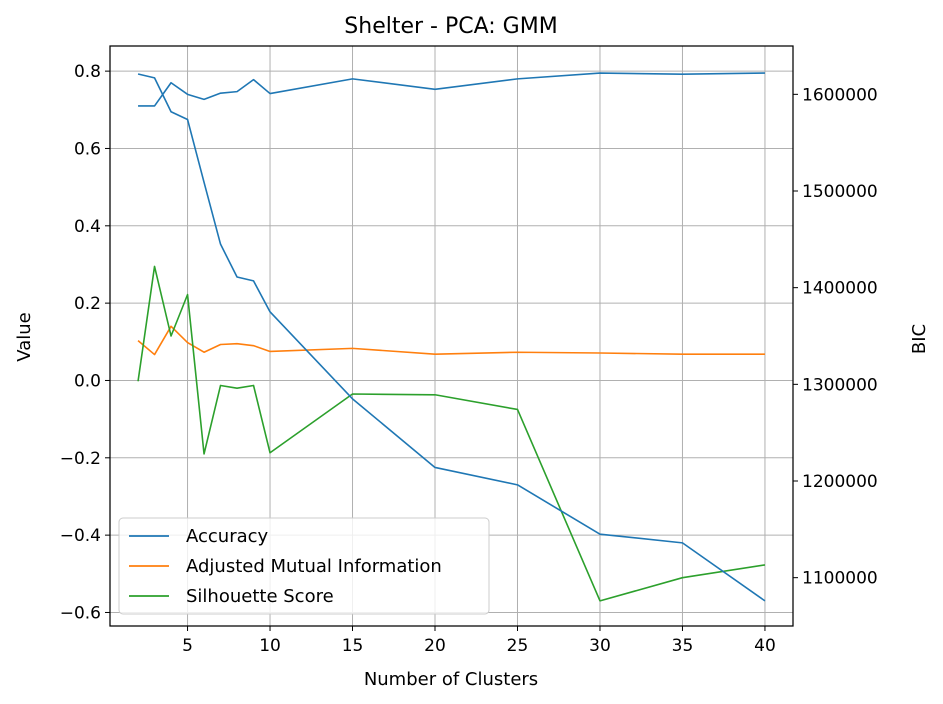  I want to click on legend-label-ami: Adjusted Mutual Information, so click(314, 566).